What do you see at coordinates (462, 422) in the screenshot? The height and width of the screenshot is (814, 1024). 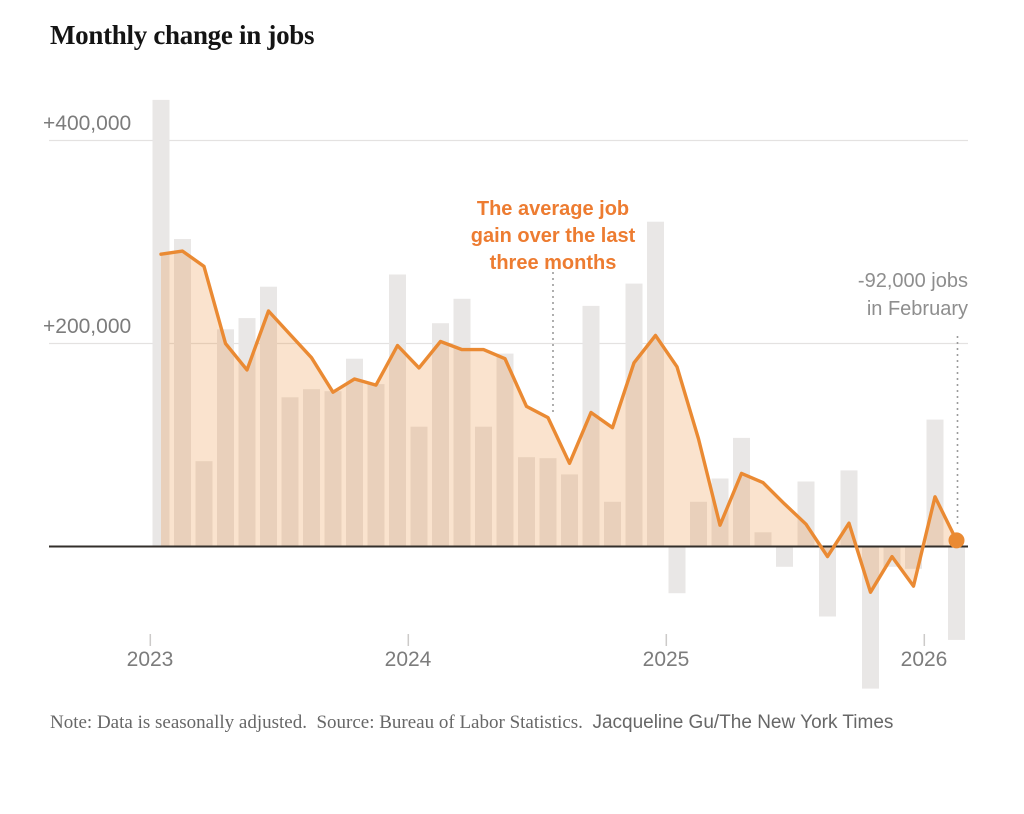 I see `bar-mar-2024` at bounding box center [462, 422].